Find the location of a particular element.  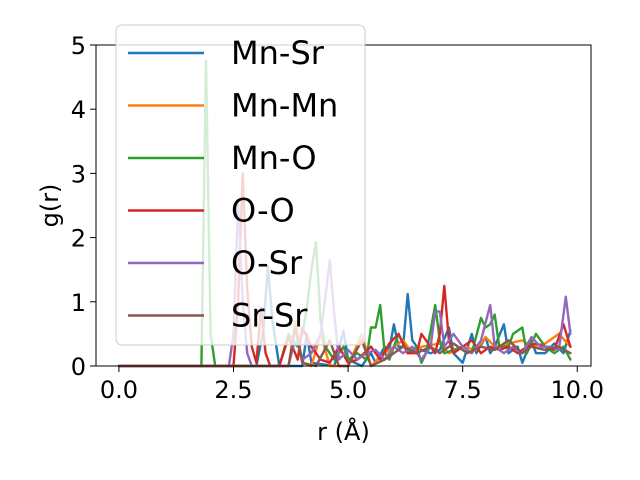

x-tick-label: 10.0 is located at coordinates (577, 390).